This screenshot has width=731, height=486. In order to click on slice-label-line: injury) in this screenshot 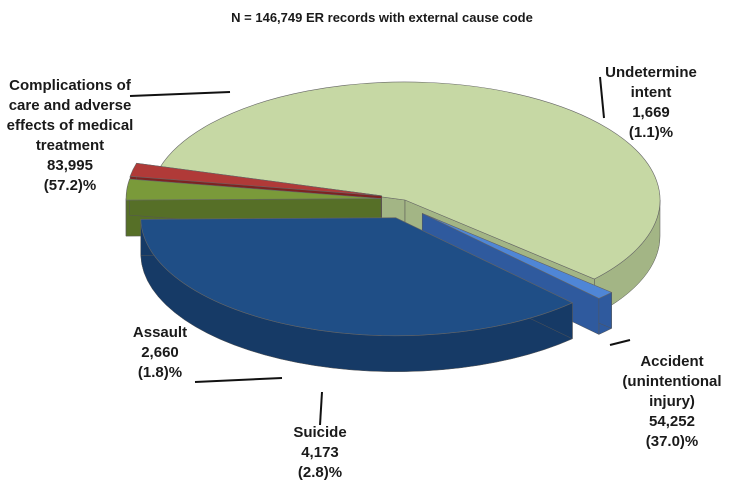, I will do `click(672, 401)`.